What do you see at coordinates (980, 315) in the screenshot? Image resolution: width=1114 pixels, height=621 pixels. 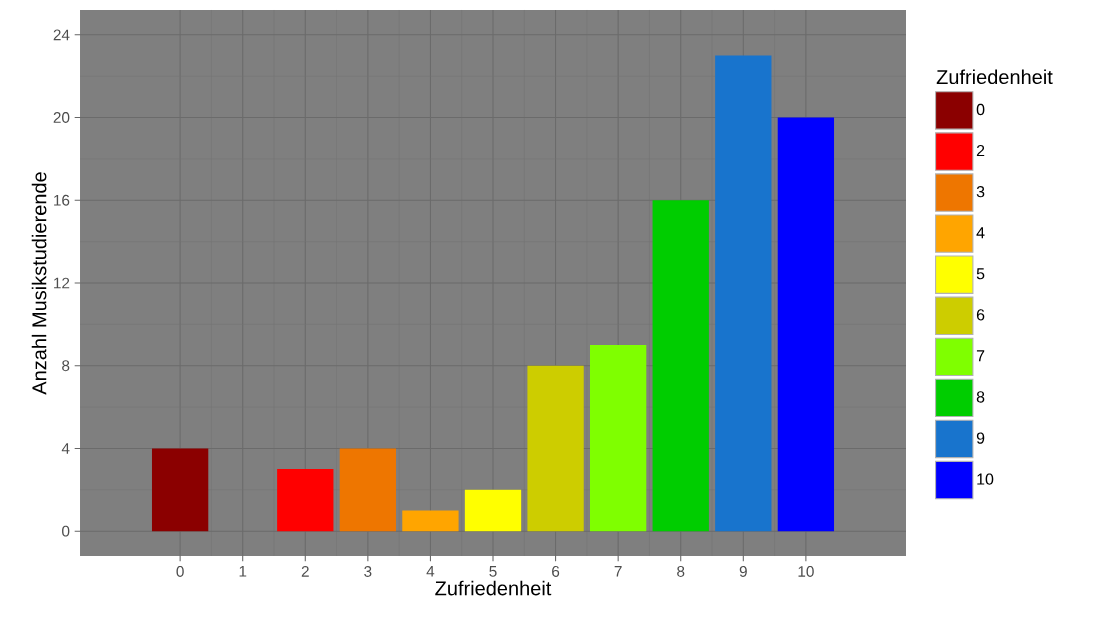 I see `legend-label: 6` at bounding box center [980, 315].